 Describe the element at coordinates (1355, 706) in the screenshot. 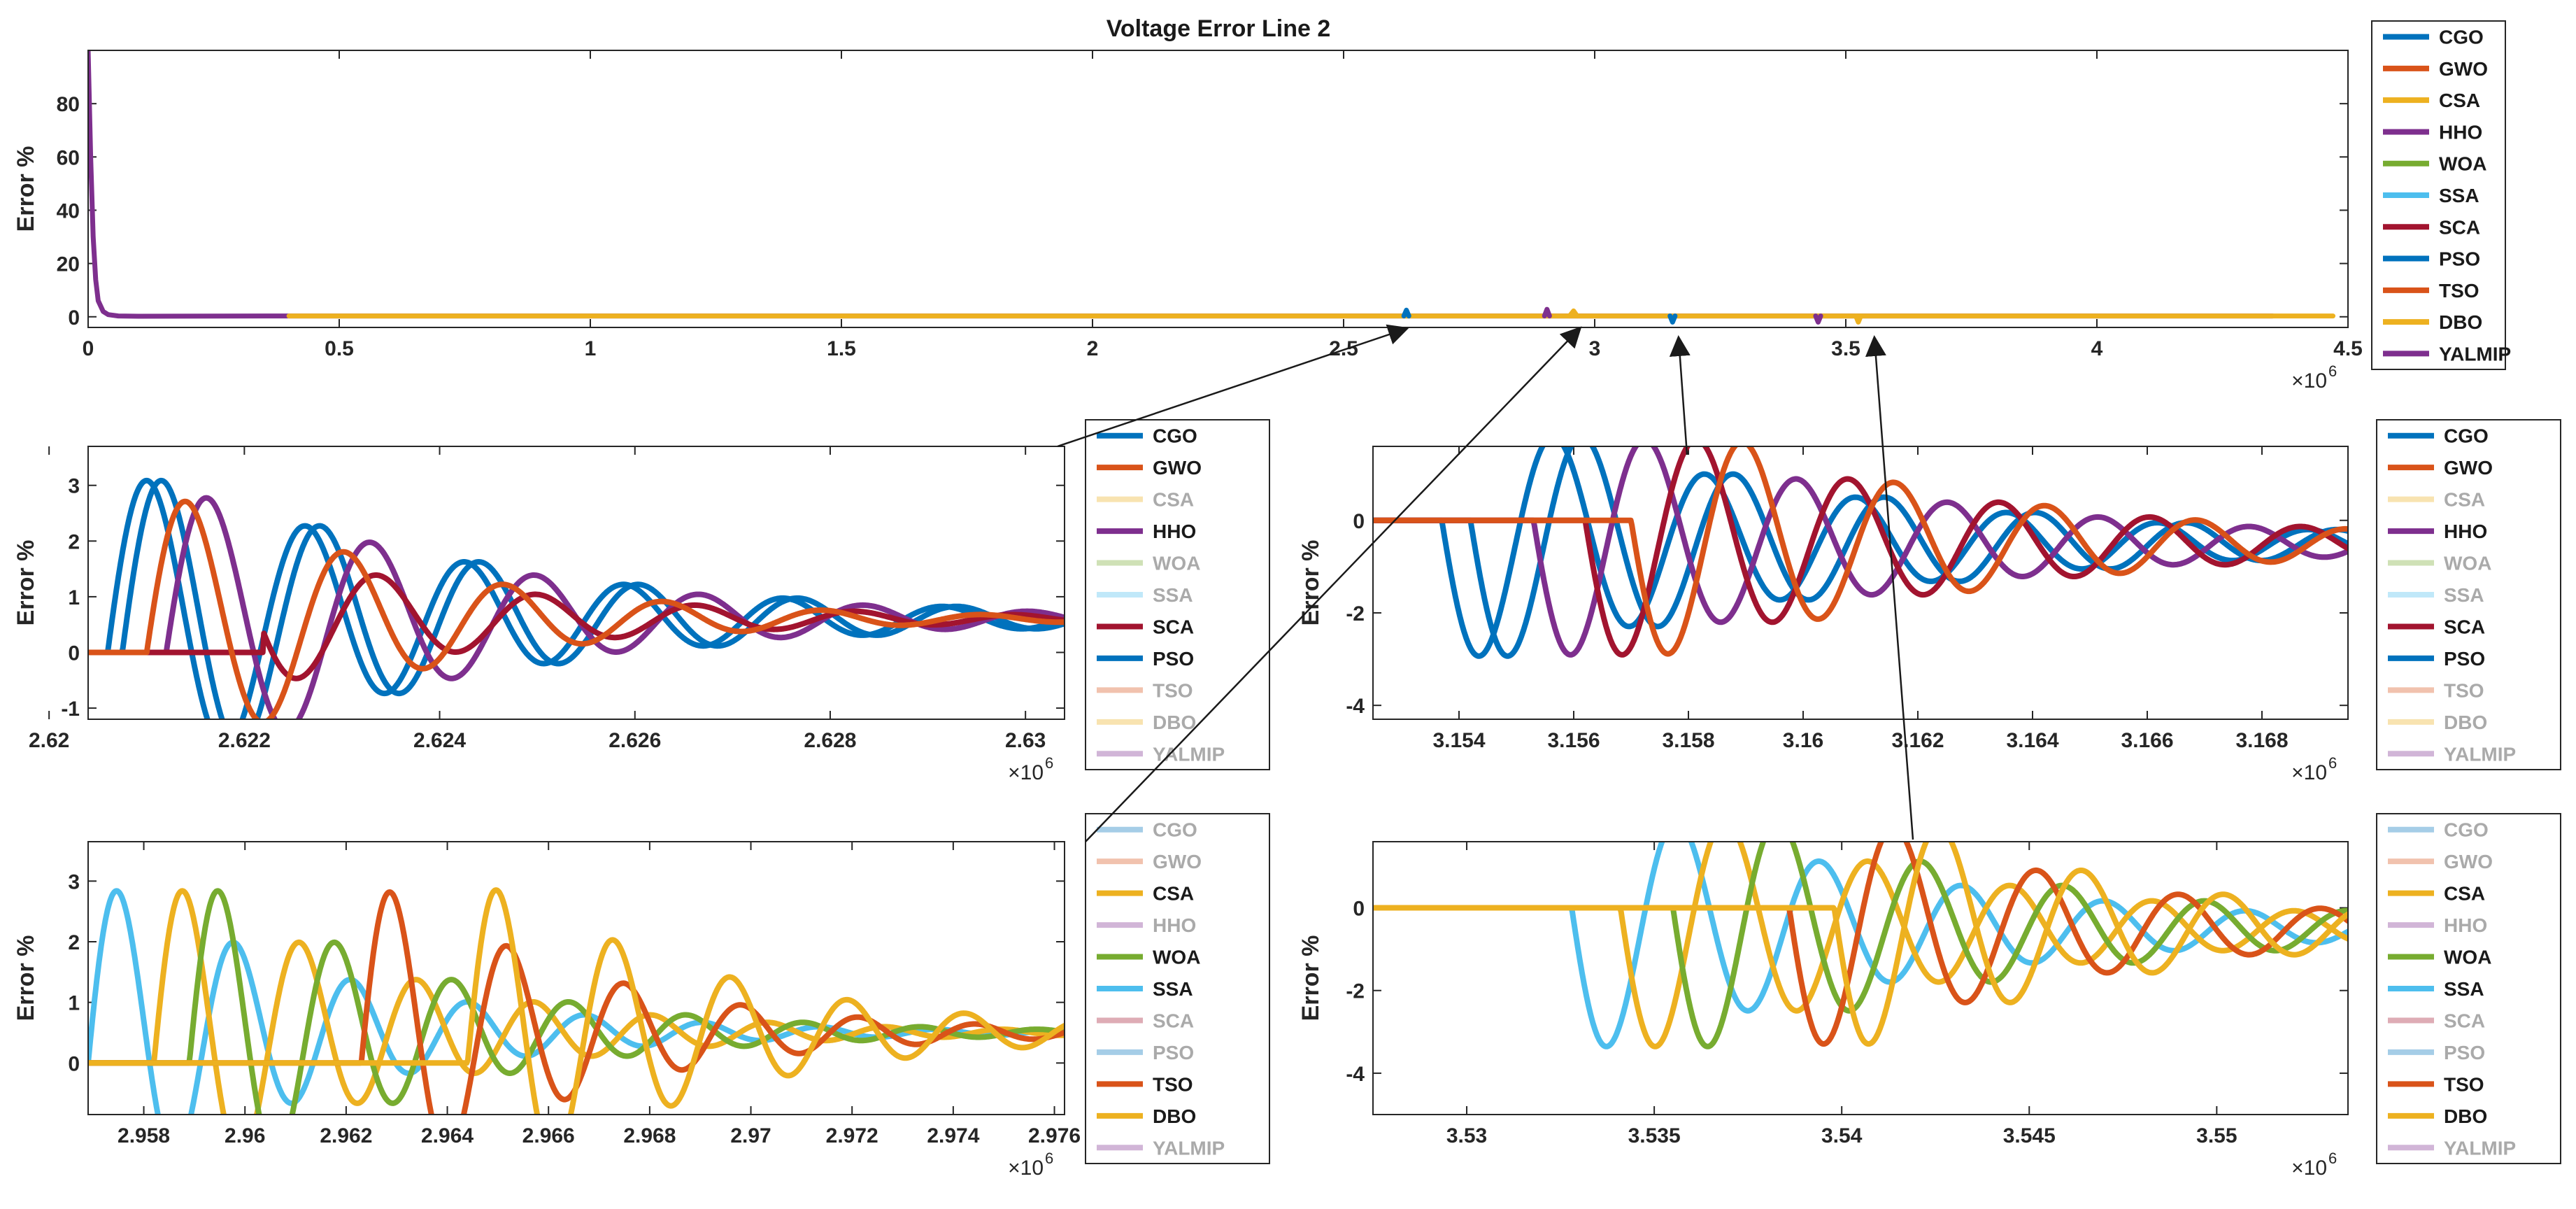

I see `y-tick-label: -4` at that location.